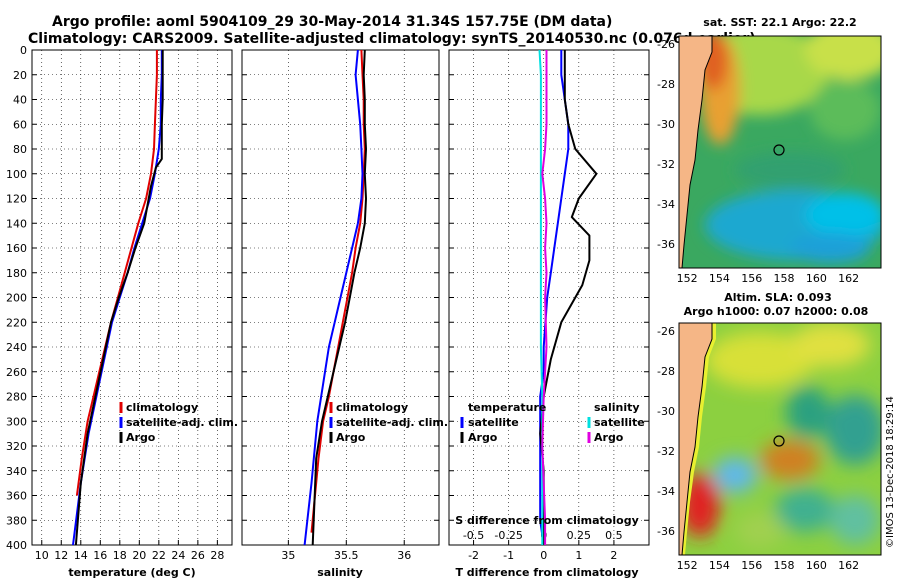 This screenshot has height=580, width=900. What do you see at coordinates (547, 520) in the screenshot?
I see `difference-xlabel2: S difference from climatology` at bounding box center [547, 520].